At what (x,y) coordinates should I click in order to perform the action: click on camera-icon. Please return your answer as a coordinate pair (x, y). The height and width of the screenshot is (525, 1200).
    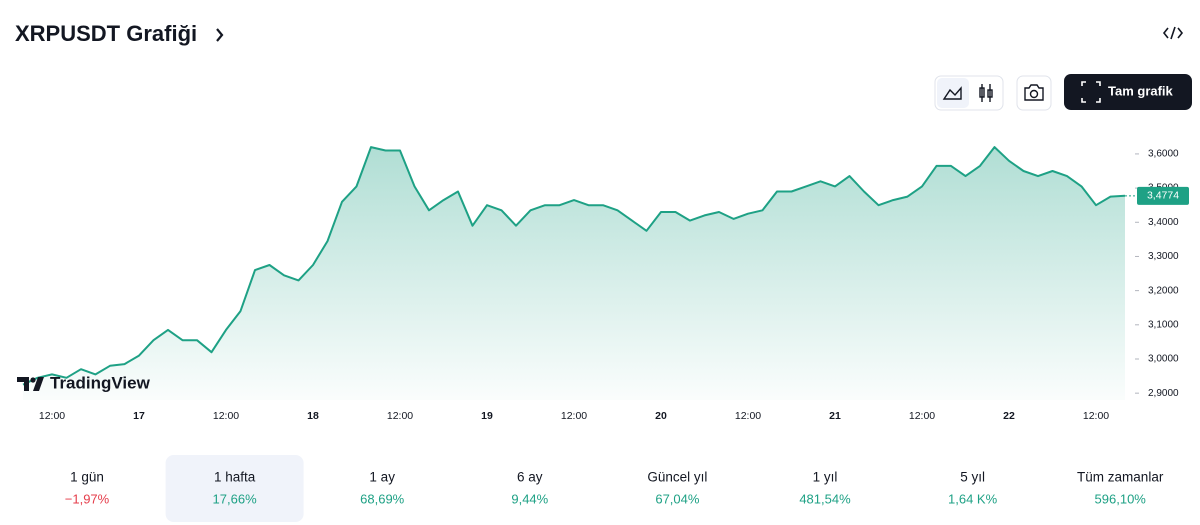
    Looking at the image, I should click on (1034, 92).